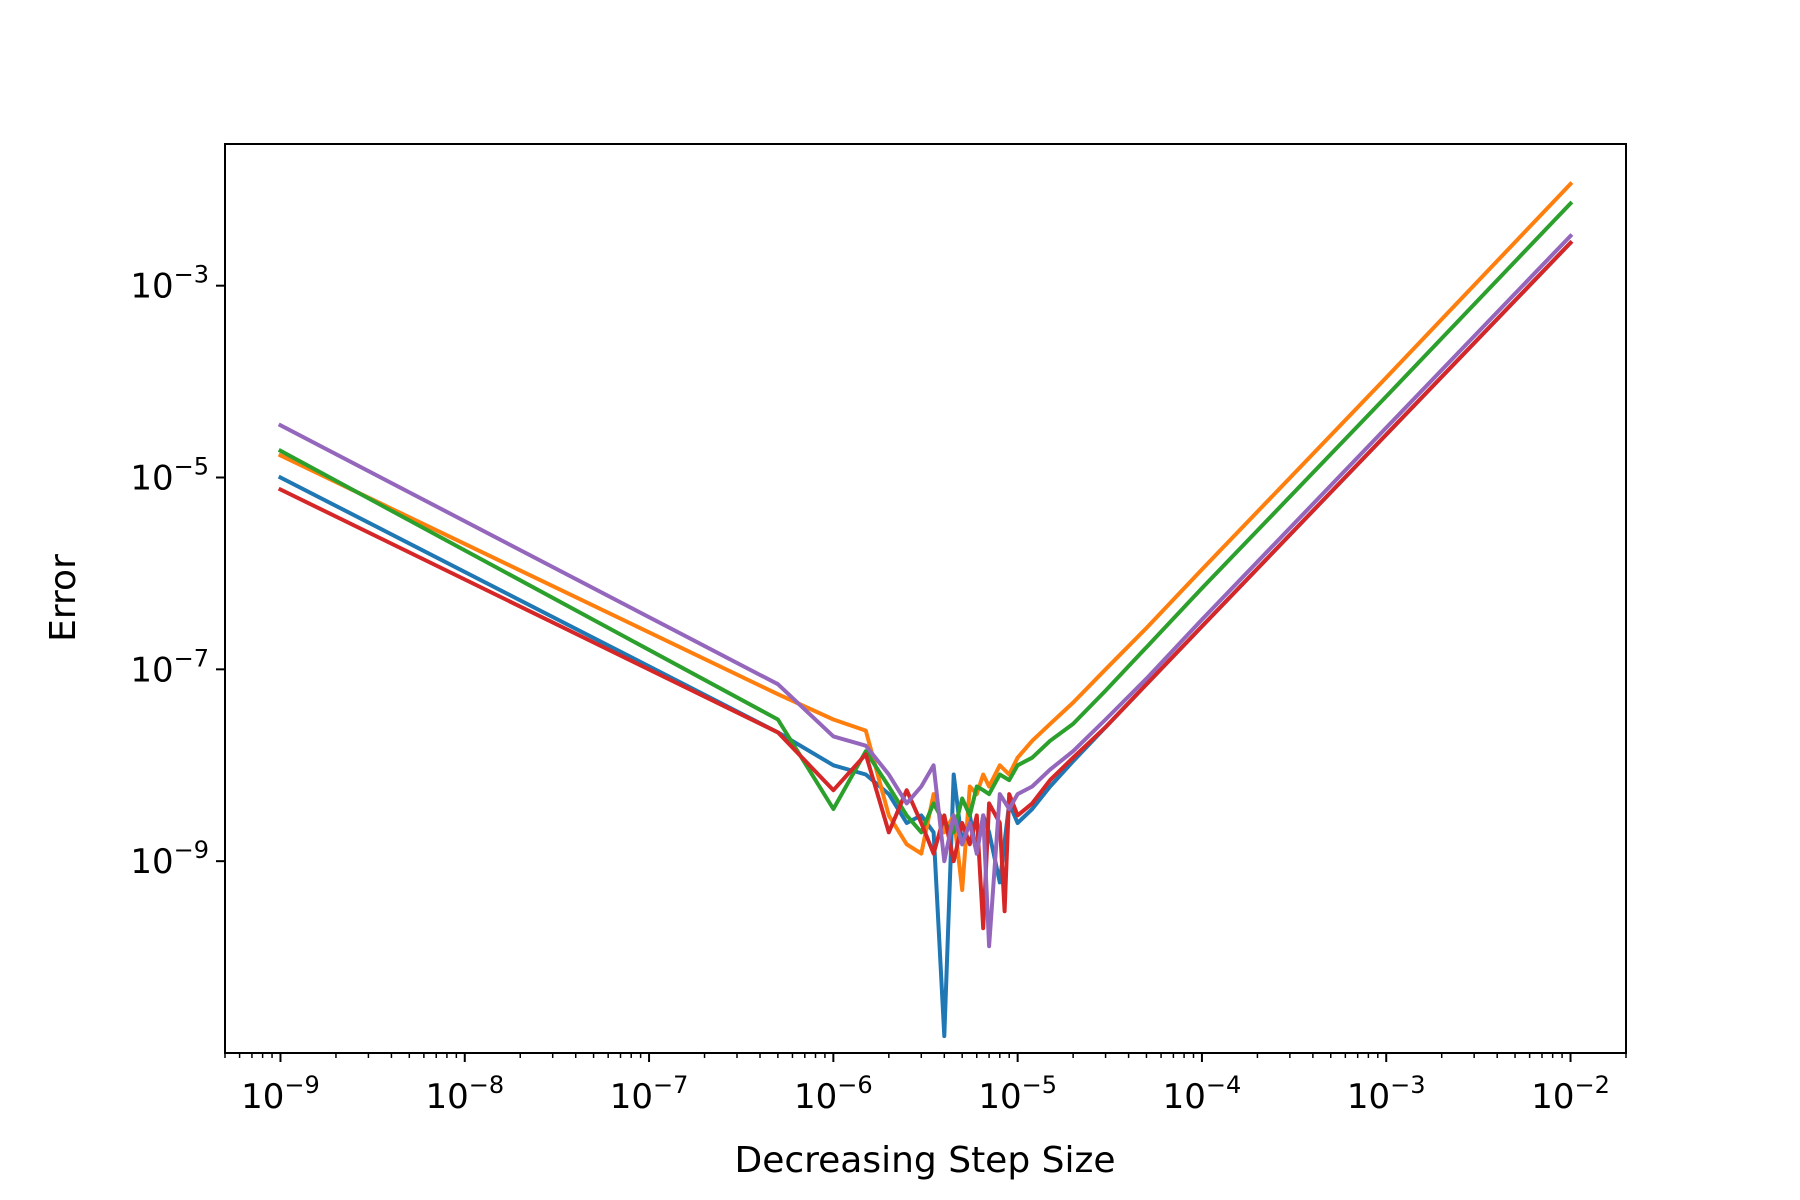  Describe the element at coordinates (833, 1094) in the screenshot. I see `tick-label: 10⁻⁶` at that location.